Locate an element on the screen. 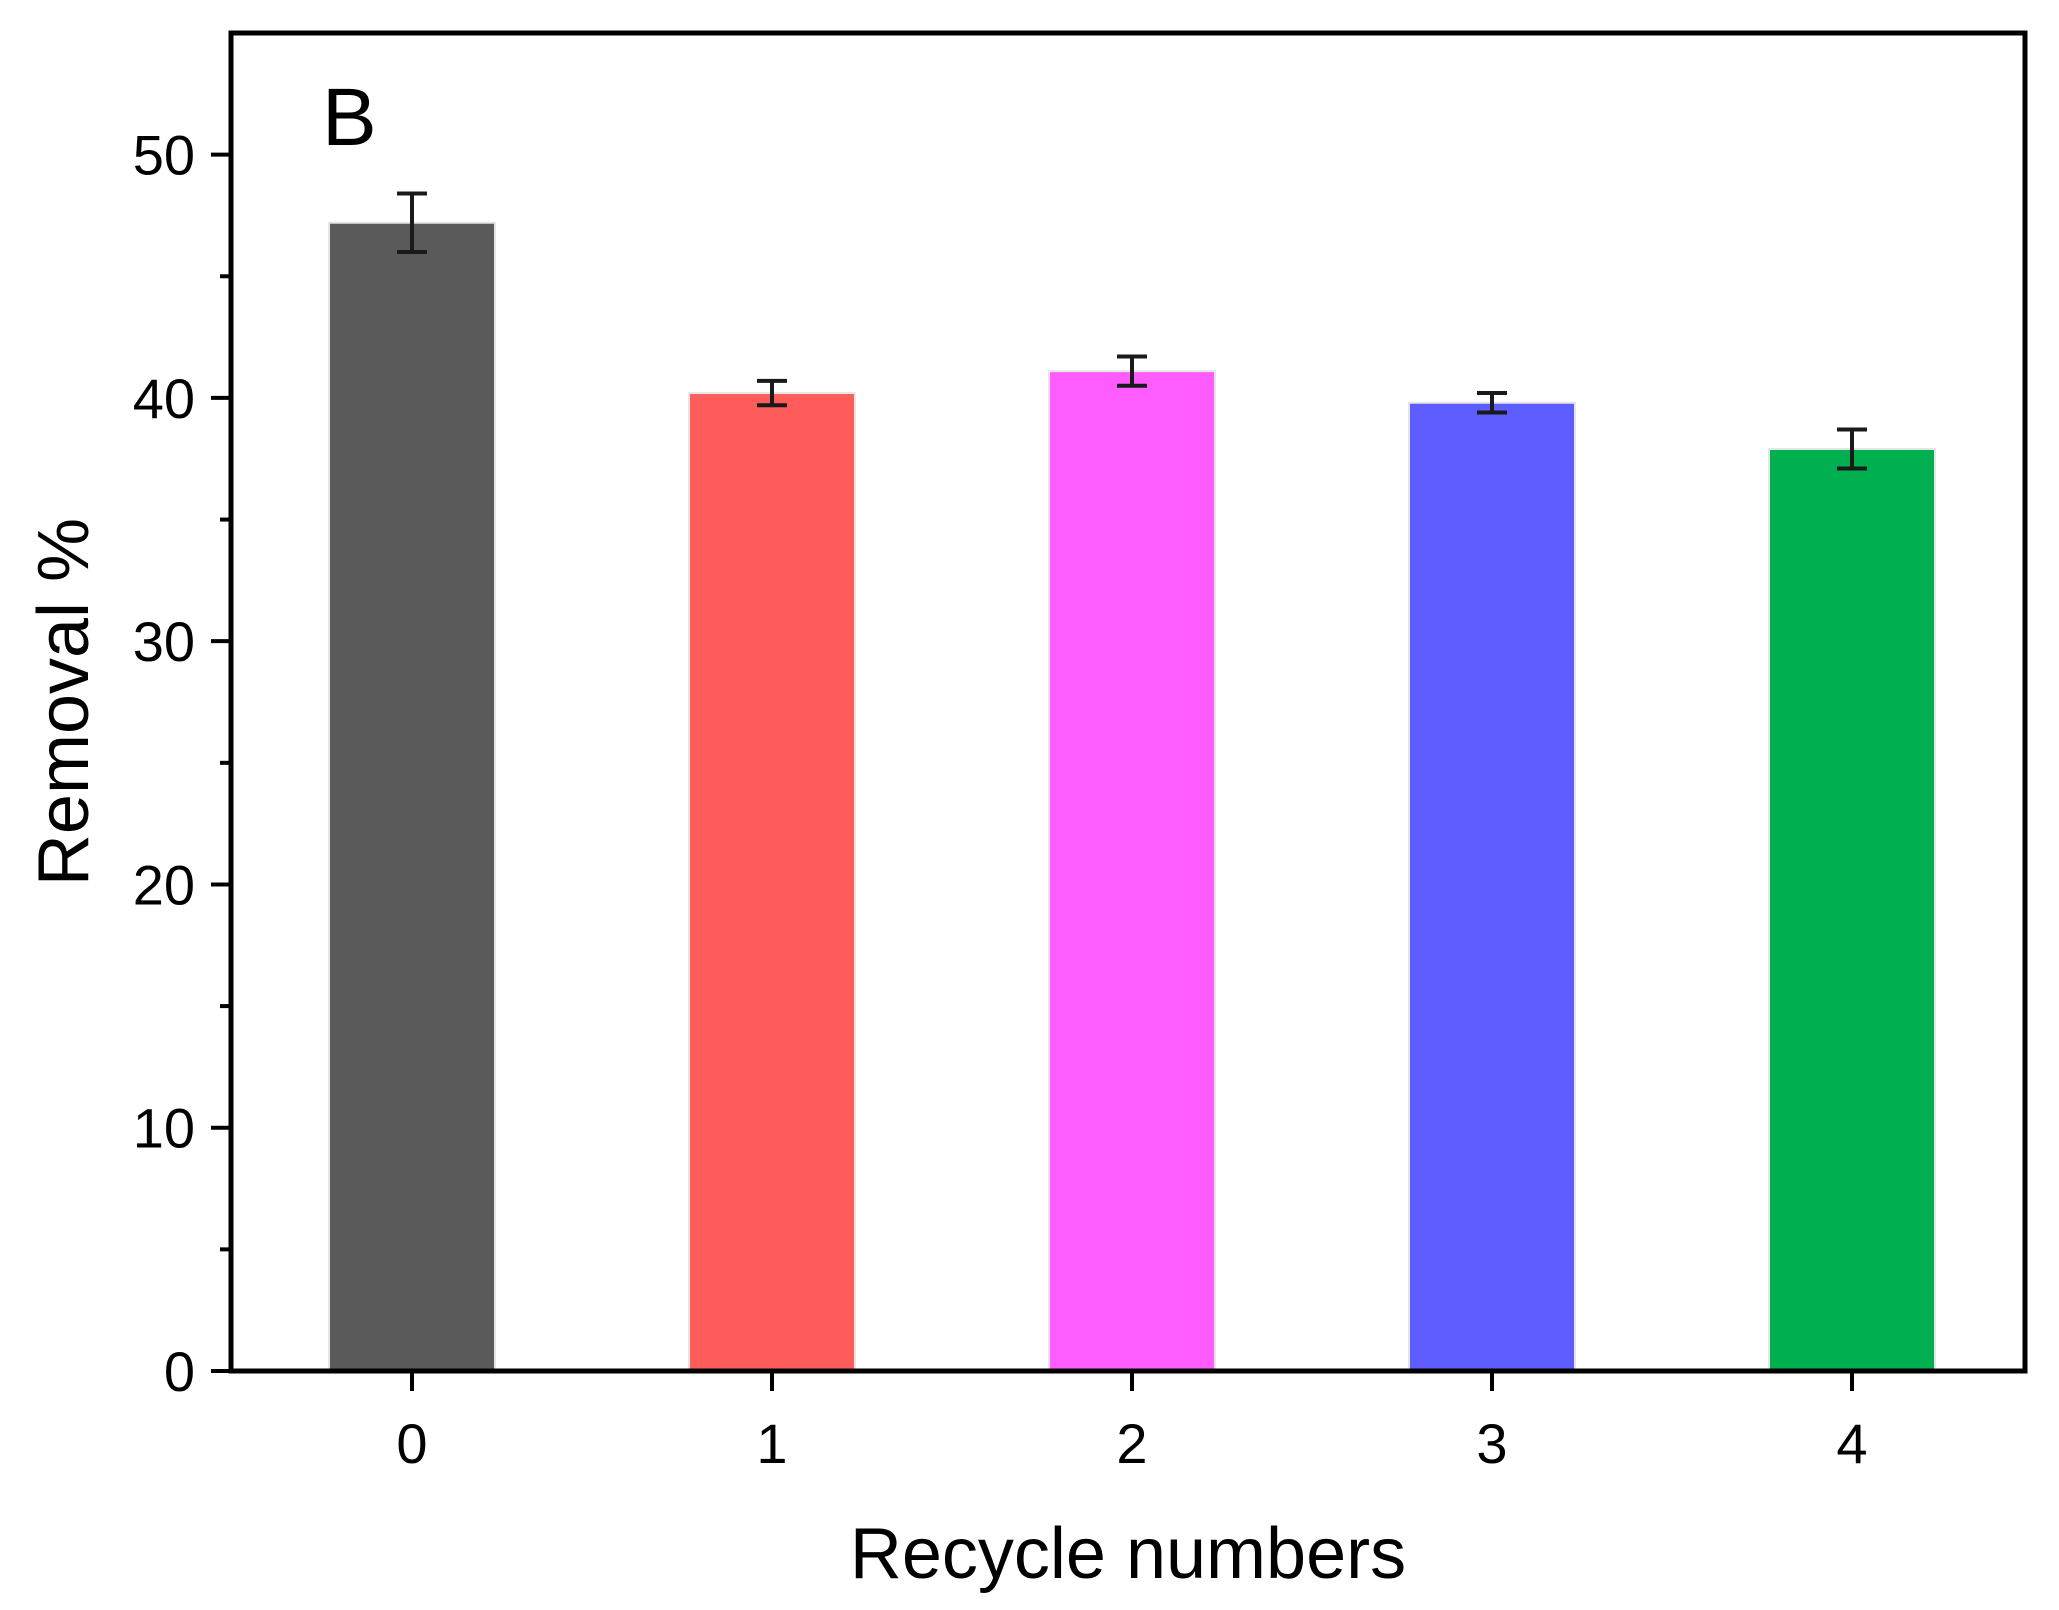 Image resolution: width=2059 pixels, height=1610 pixels. y-axis-title: Removal % is located at coordinates (64, 702).